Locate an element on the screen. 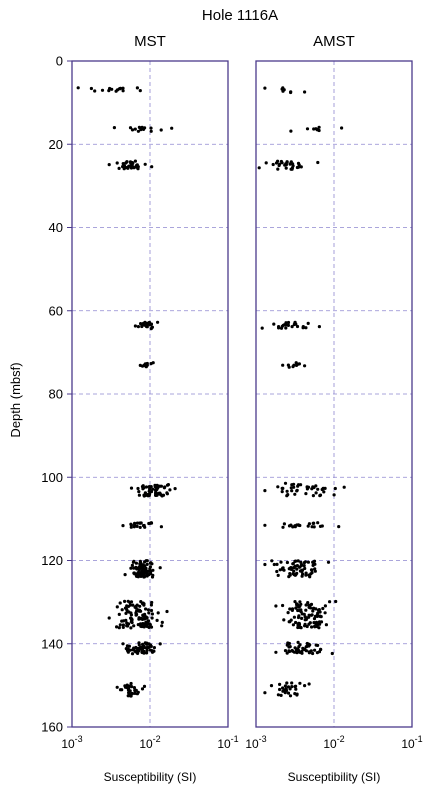 The height and width of the screenshot is (797, 441). y-tick-label: 0 is located at coordinates (59, 61).